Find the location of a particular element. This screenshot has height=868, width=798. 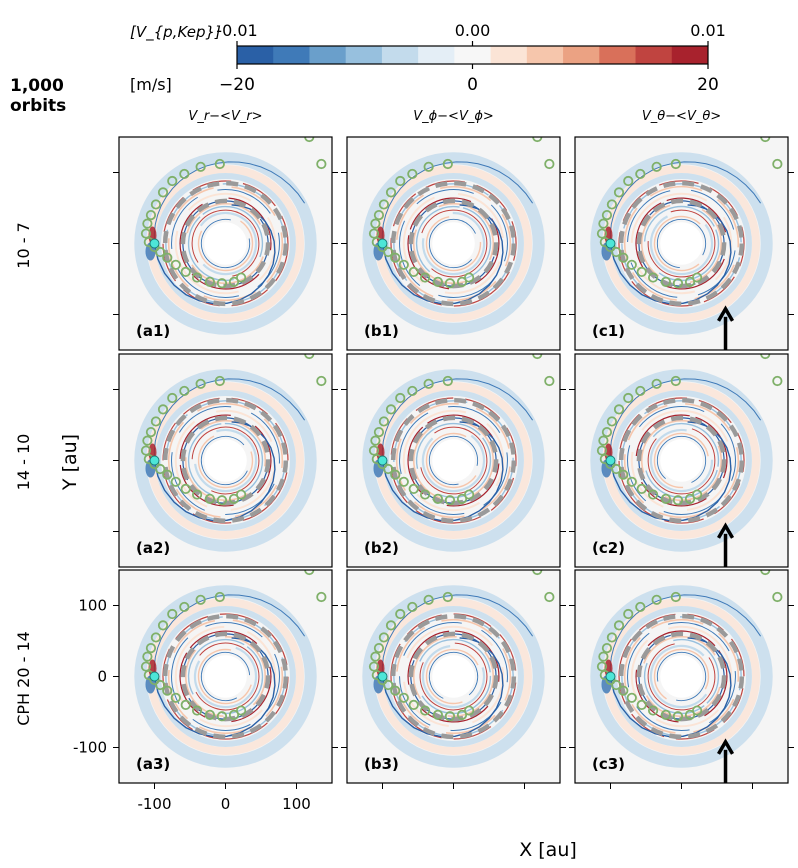

colorbar-top-tick-label: 0.00 is located at coordinates (473, 30).